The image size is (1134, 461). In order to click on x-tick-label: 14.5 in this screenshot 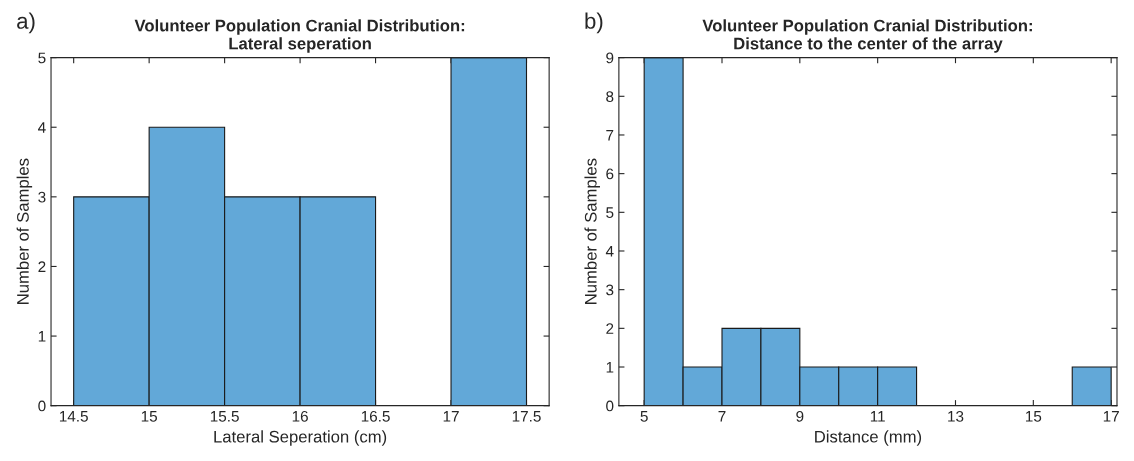, I will do `click(73, 416)`.